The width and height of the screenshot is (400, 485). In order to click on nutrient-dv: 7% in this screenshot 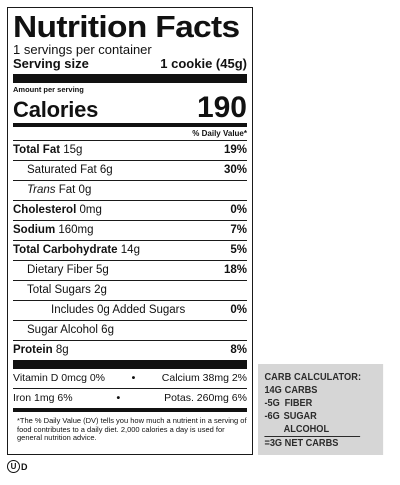, I will do `click(238, 230)`.